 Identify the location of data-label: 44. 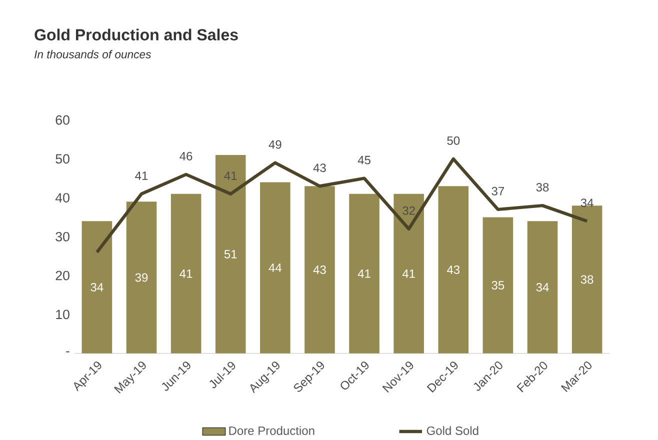
(275, 268).